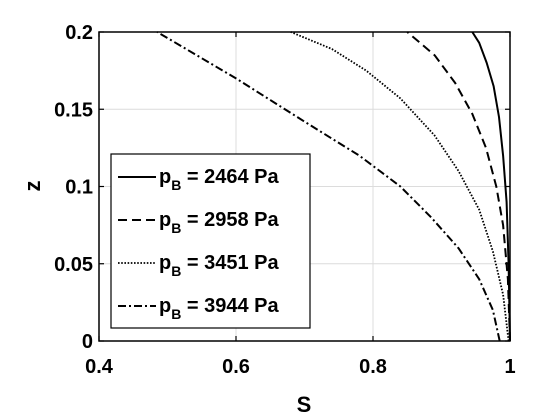  What do you see at coordinates (304, 404) in the screenshot?
I see `x-axis-label: S` at bounding box center [304, 404].